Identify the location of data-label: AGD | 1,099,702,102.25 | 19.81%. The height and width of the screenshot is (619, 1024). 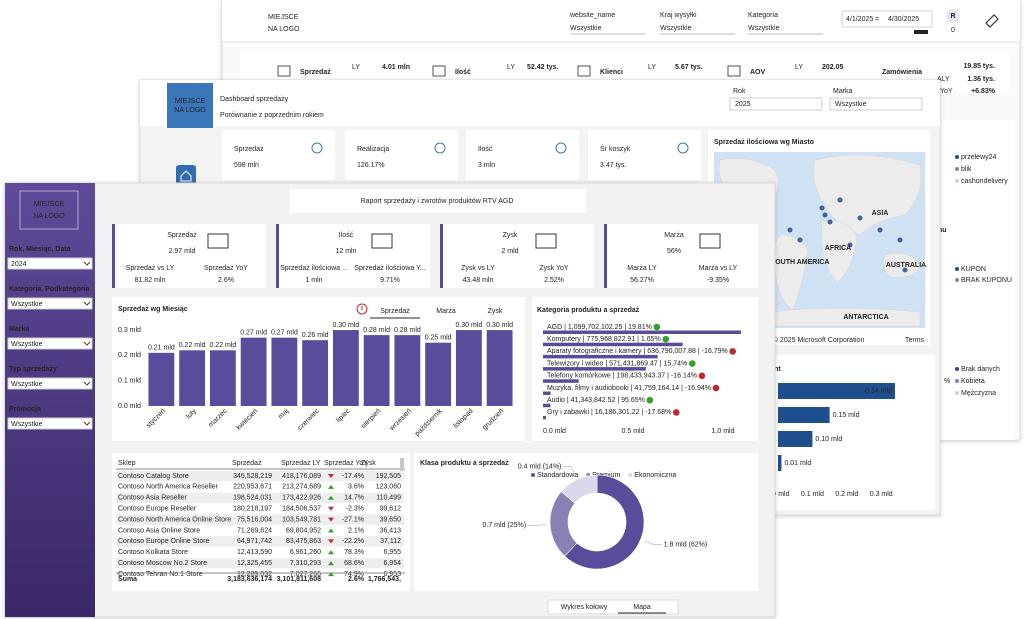
(599, 327).